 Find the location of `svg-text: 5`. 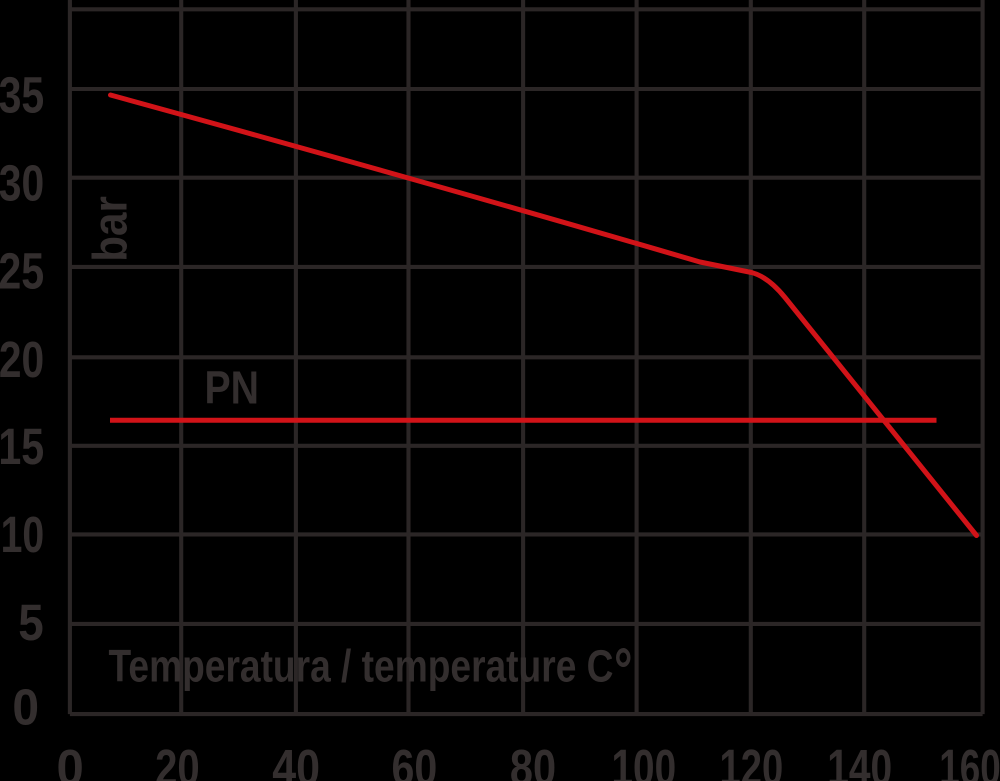

svg-text: 5 is located at coordinates (31, 622).